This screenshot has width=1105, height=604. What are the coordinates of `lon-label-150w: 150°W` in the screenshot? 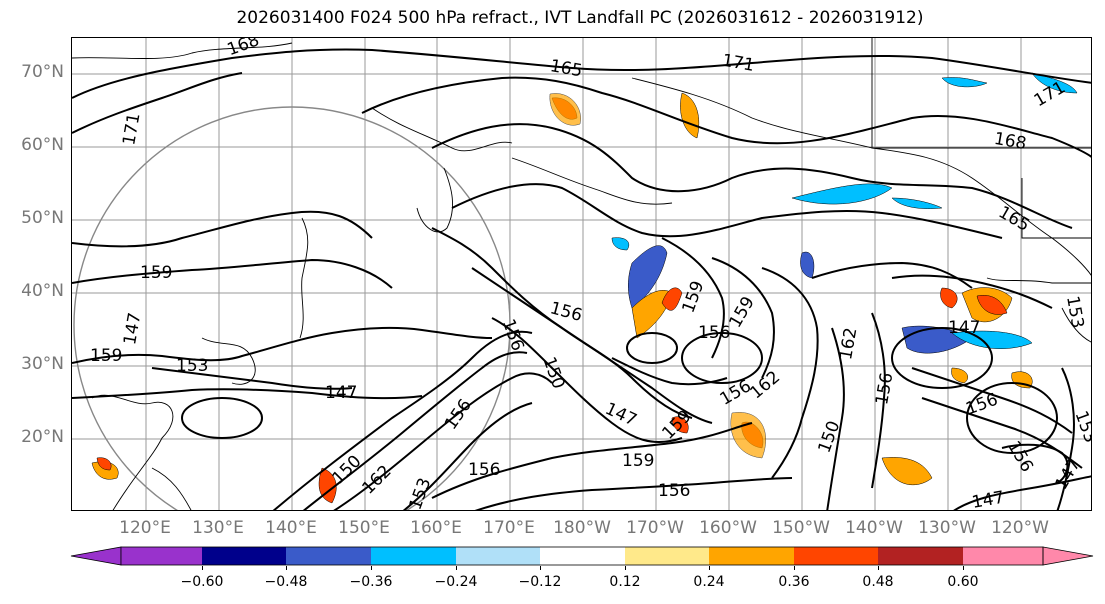 It's located at (801, 528).